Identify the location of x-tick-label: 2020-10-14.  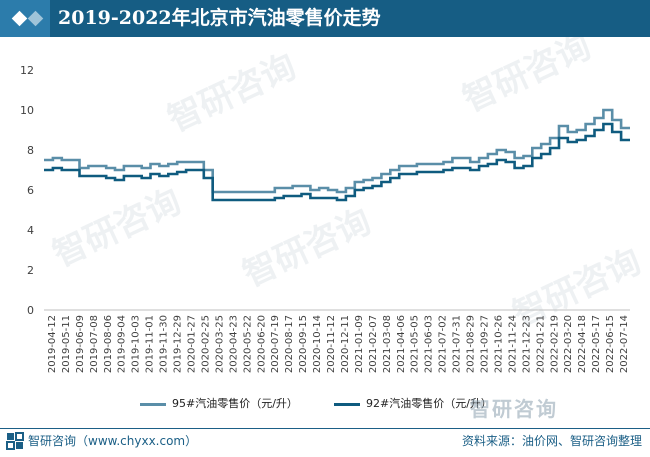
(317, 344).